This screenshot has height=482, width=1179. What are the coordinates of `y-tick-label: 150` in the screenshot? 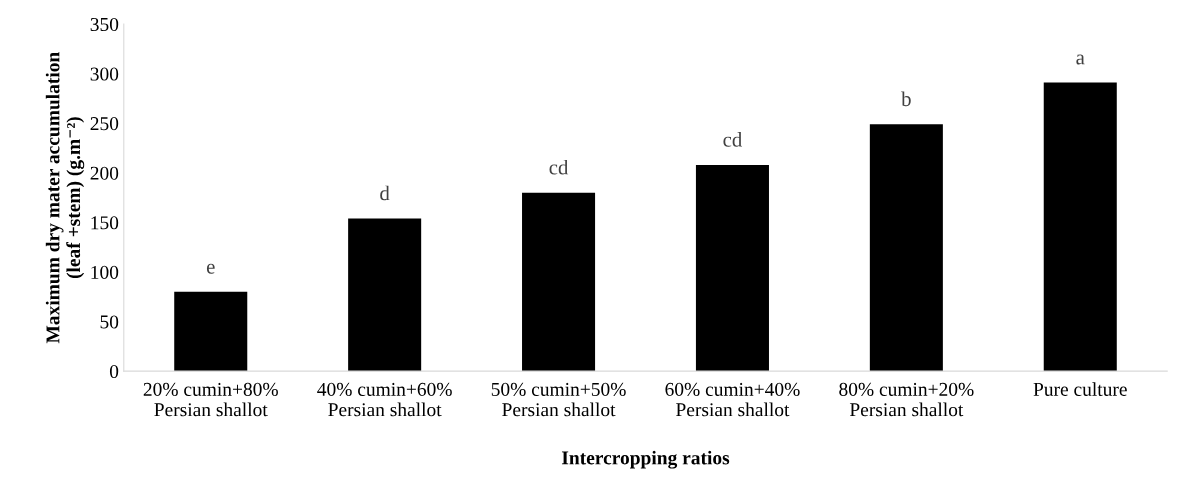 It's located at (105, 223).